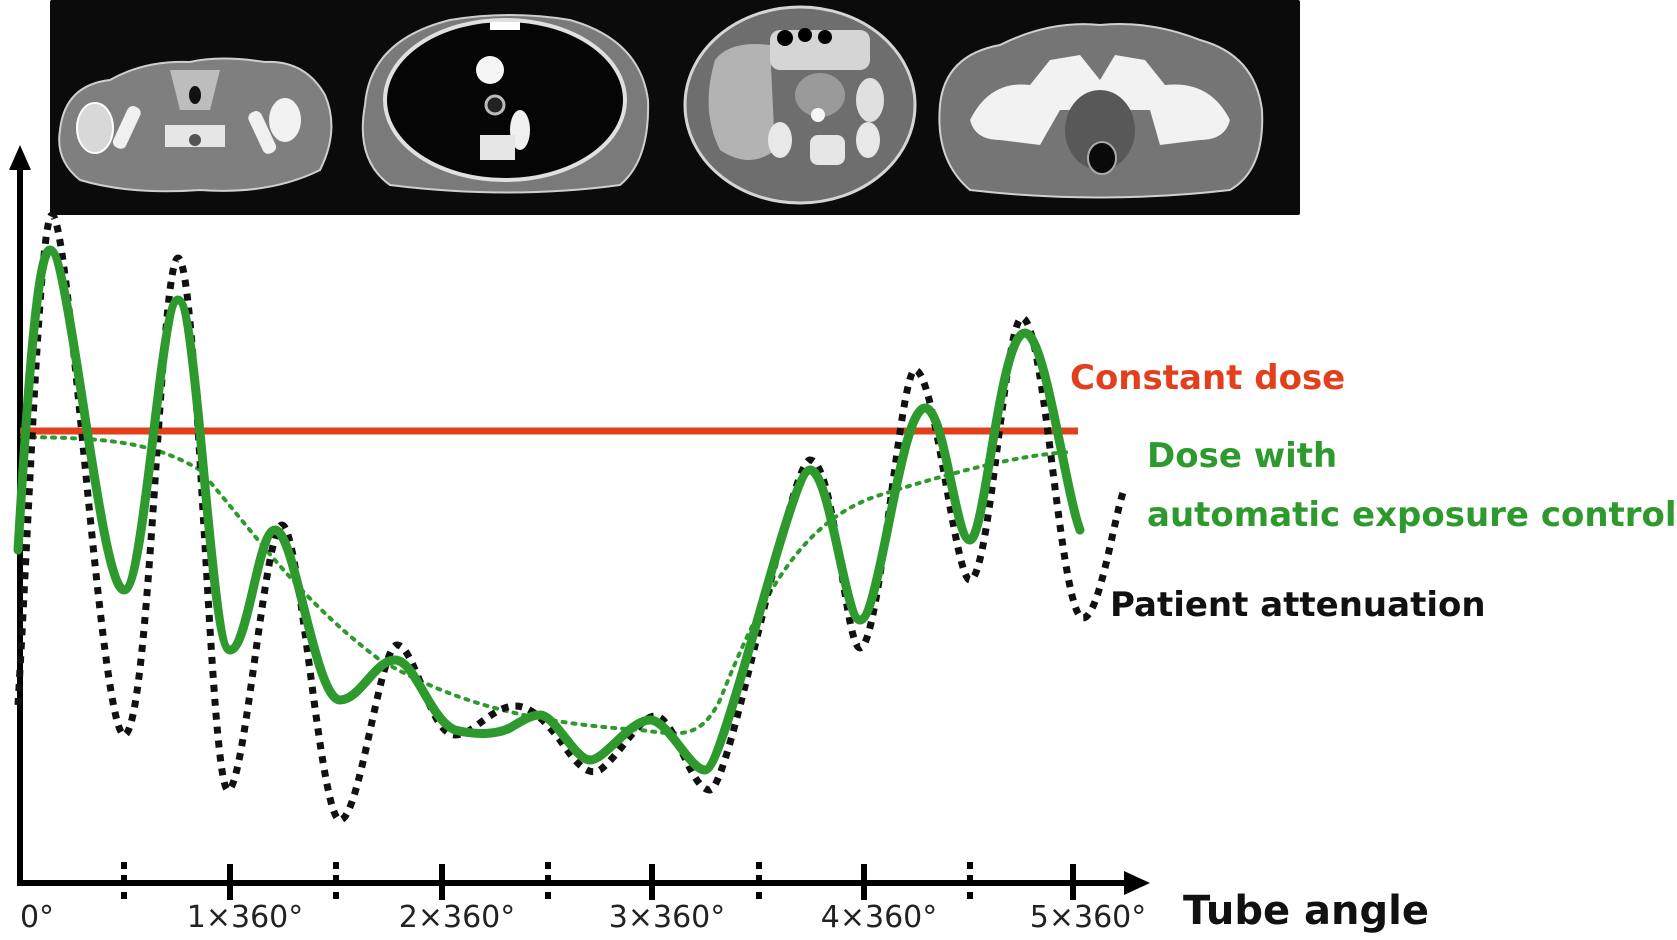  Describe the element at coordinates (1208, 378) in the screenshot. I see `legend-constant-dose: Constant dose` at that location.